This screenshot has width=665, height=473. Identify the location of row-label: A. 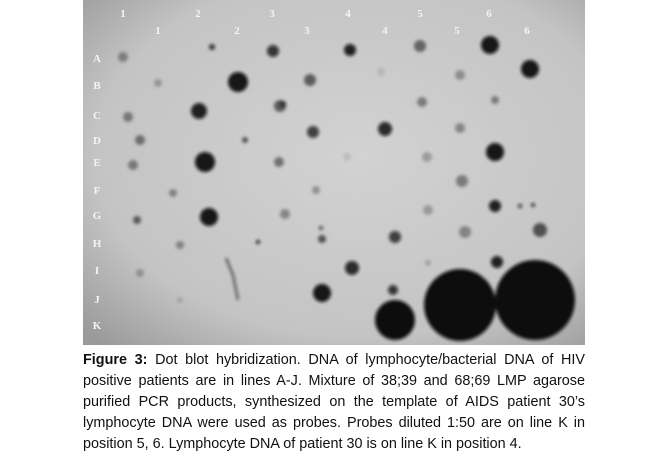
(97, 59).